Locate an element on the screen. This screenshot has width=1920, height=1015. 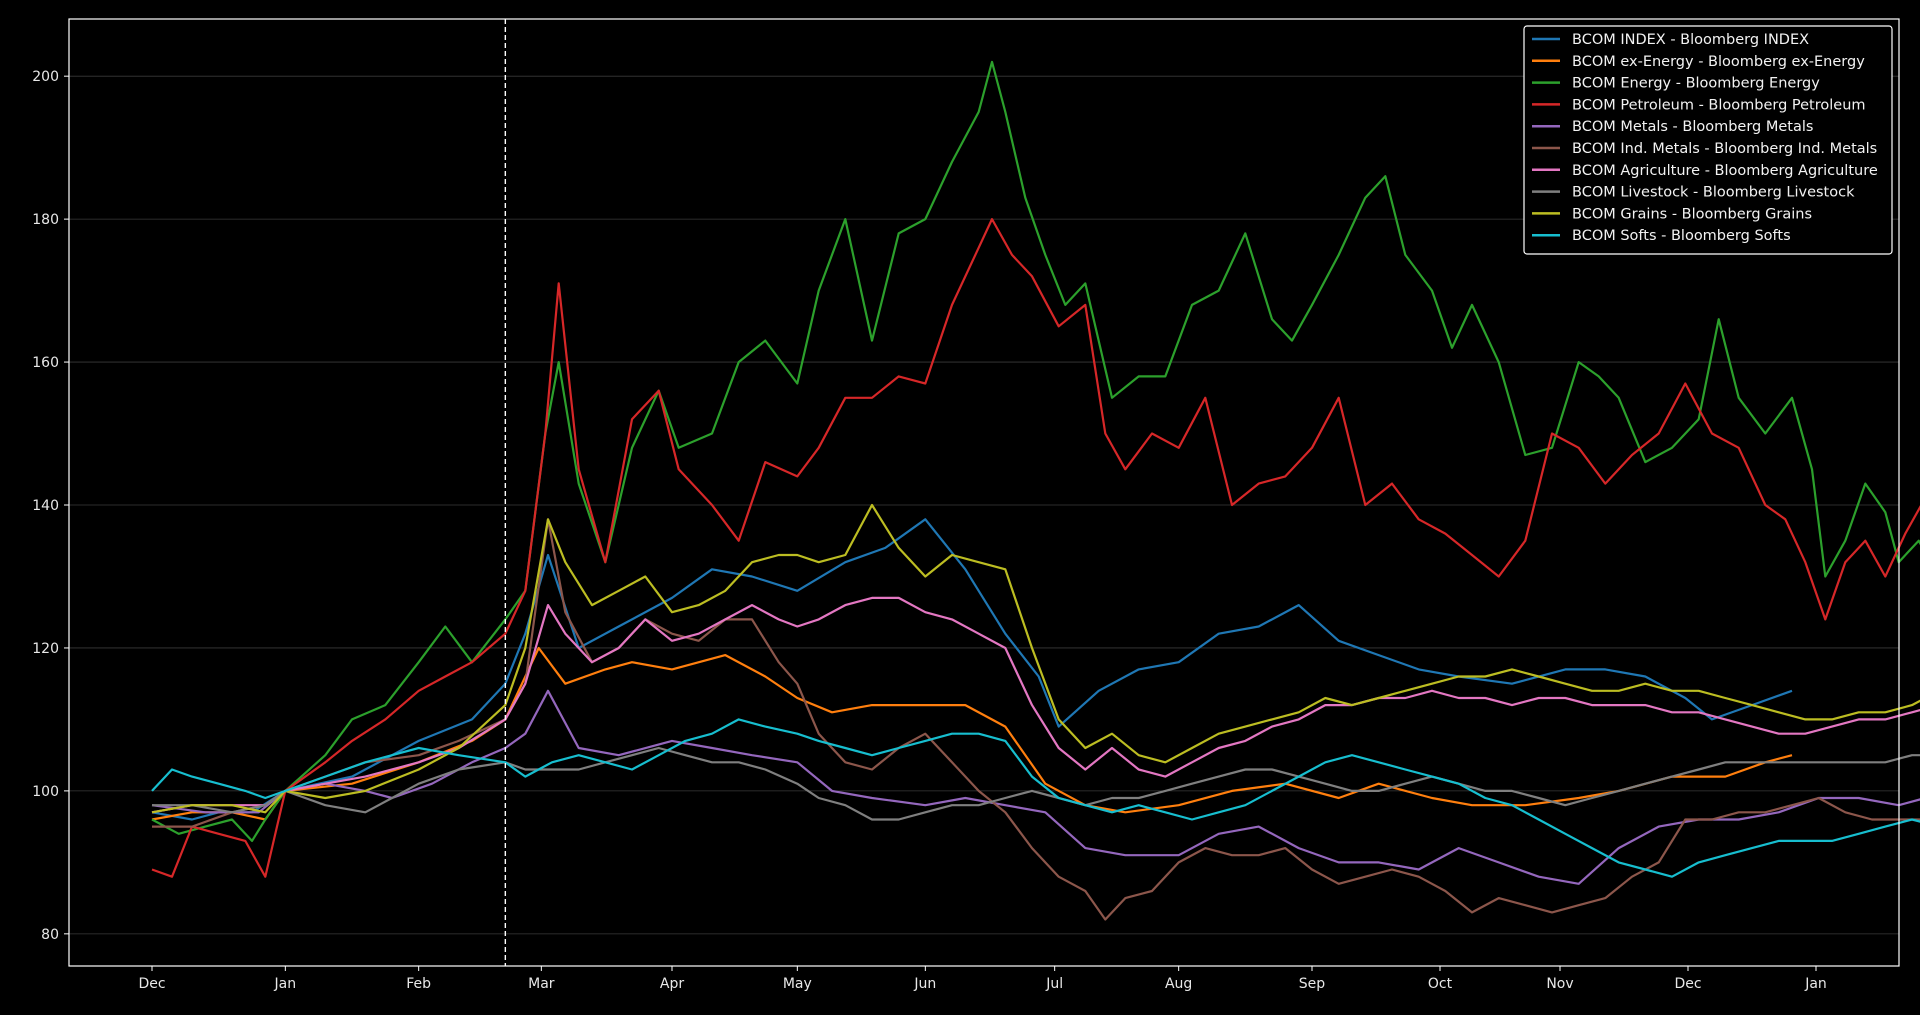
y-tick-label: 100 is located at coordinates (45, 792).